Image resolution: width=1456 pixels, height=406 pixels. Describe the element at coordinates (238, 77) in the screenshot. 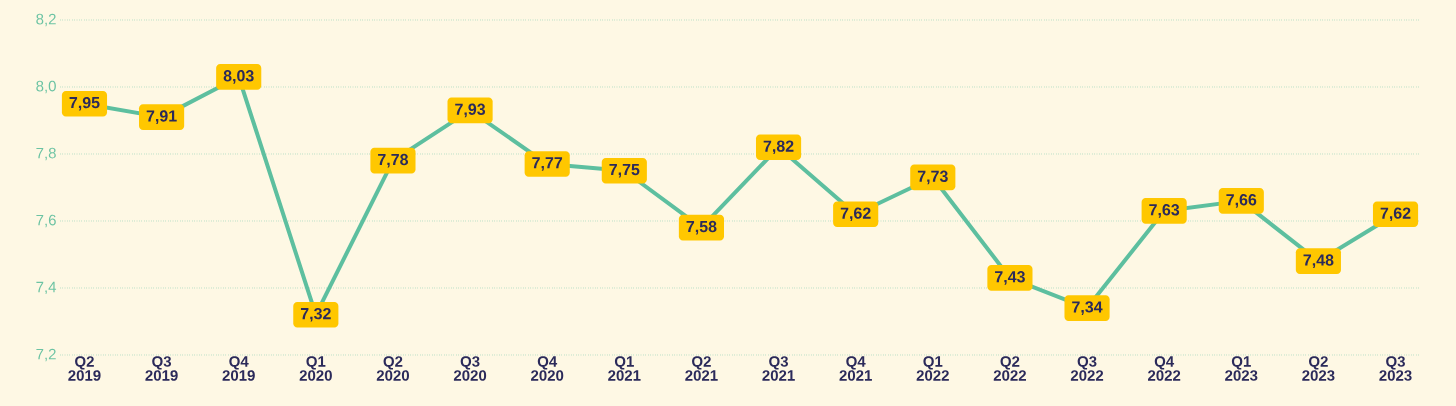

I see `data-label: 8,03` at that location.